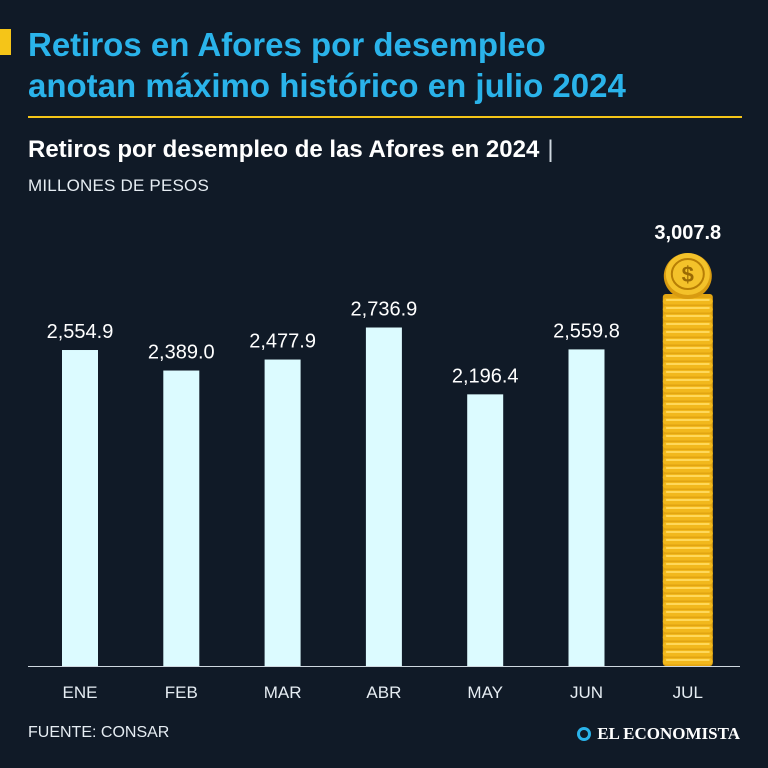 The height and width of the screenshot is (768, 768). Describe the element at coordinates (586, 692) in the screenshot. I see `x-tick-label-jun: JUN` at that location.